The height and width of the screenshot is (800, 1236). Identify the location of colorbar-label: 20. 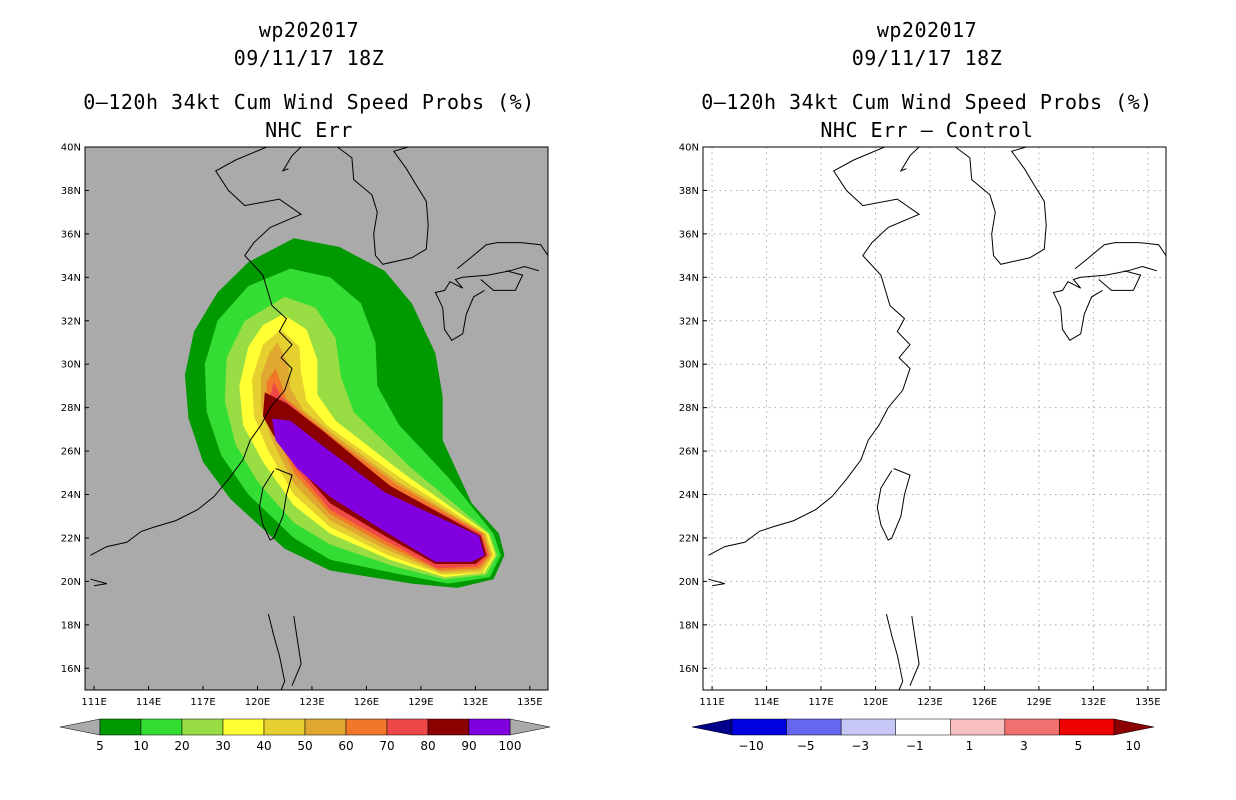
(181, 746).